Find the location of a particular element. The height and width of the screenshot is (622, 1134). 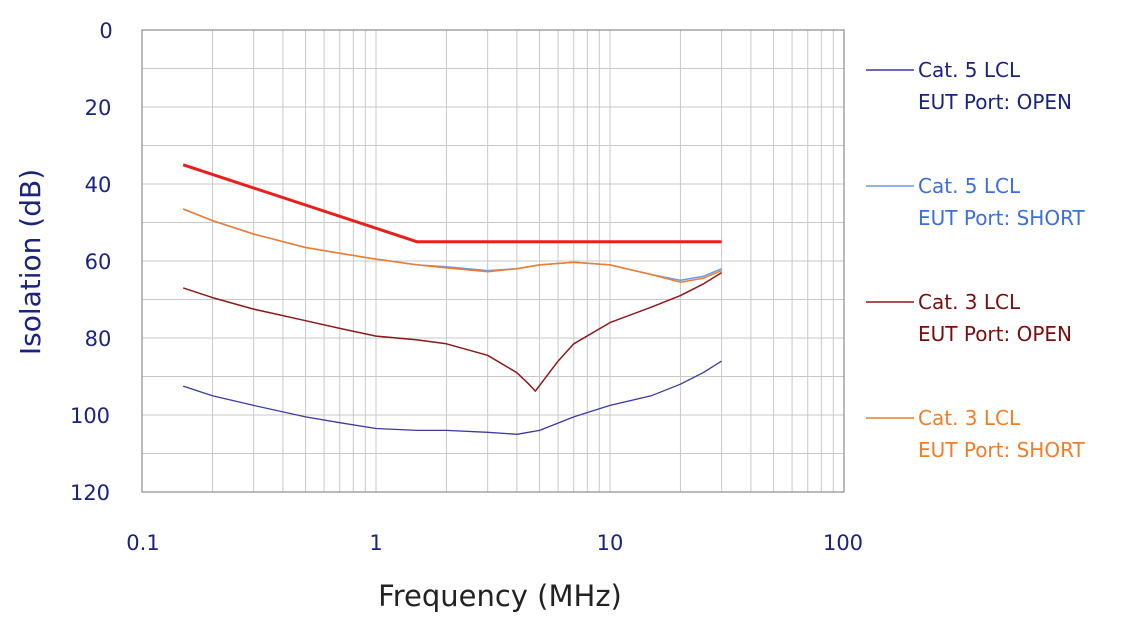

y-tick-label: 0 is located at coordinates (105, 31).